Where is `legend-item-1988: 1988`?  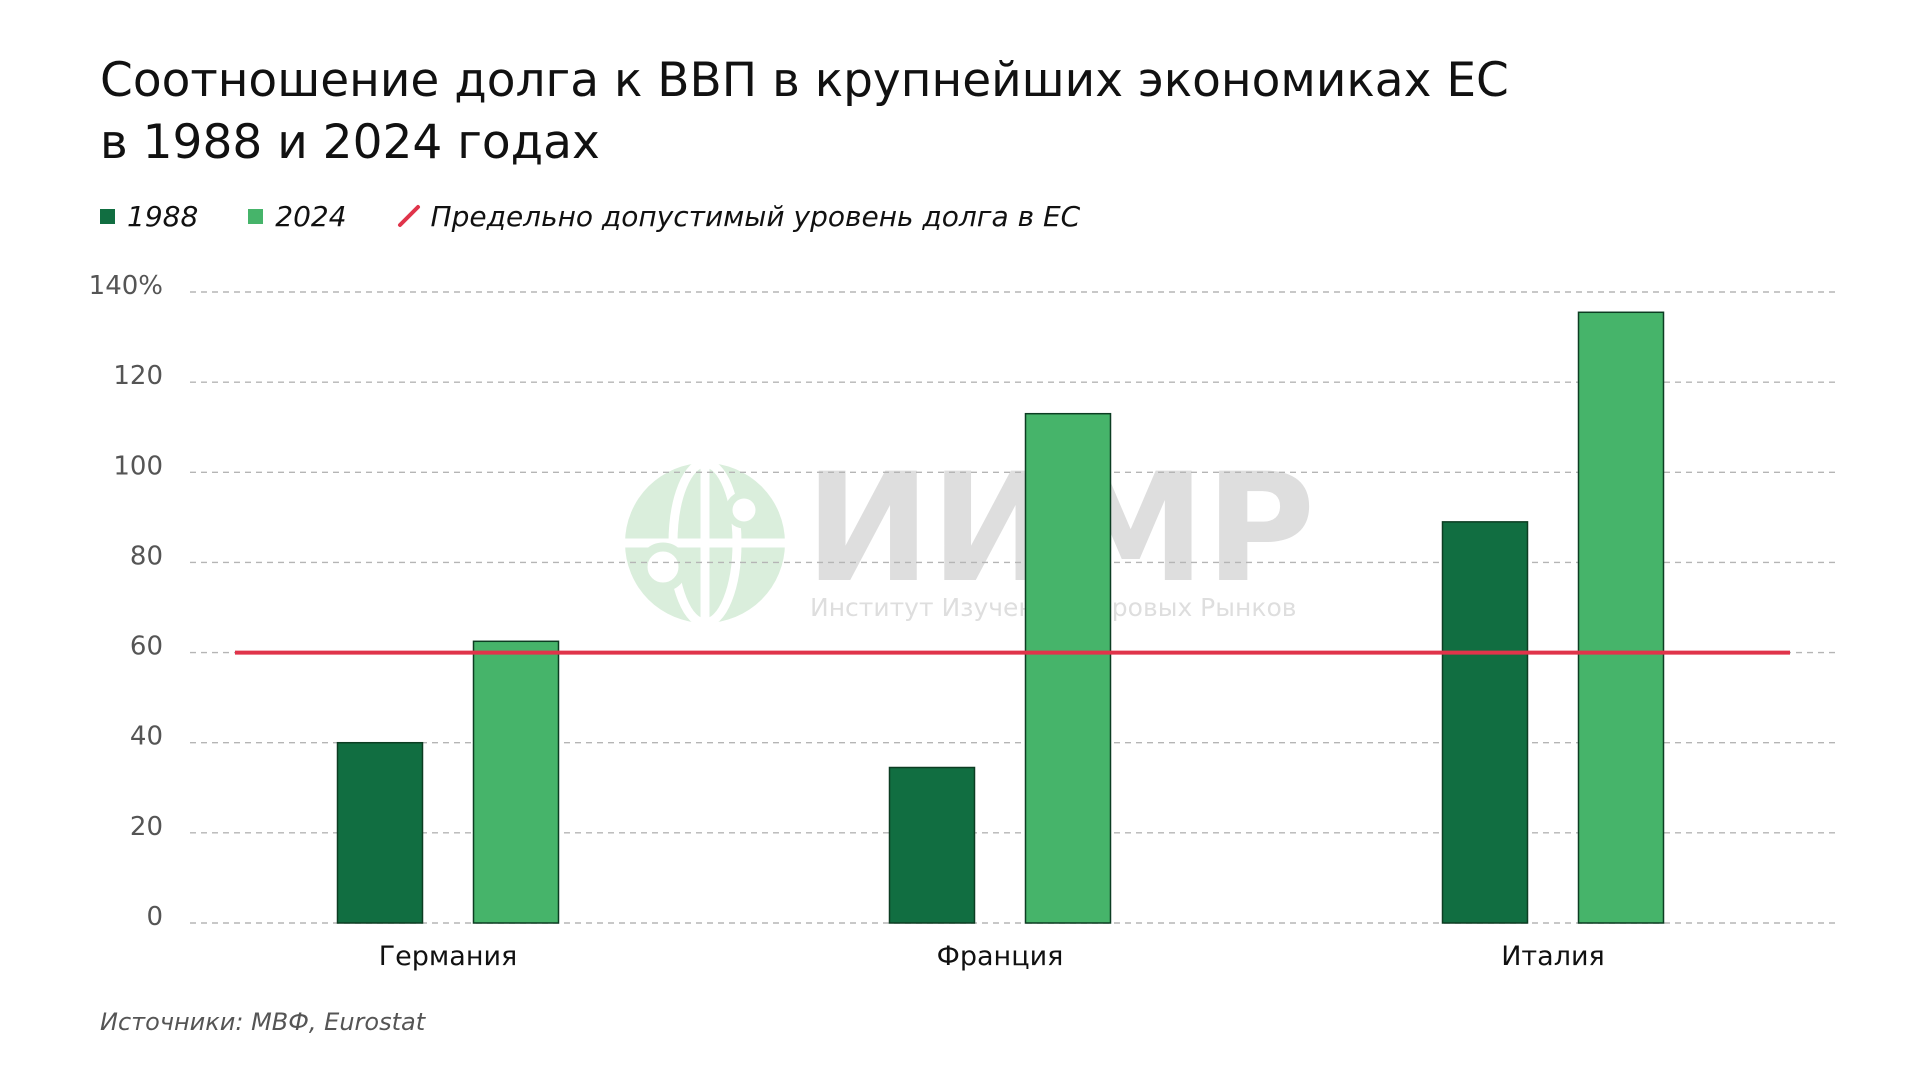 legend-item-1988: 1988 is located at coordinates (149, 216).